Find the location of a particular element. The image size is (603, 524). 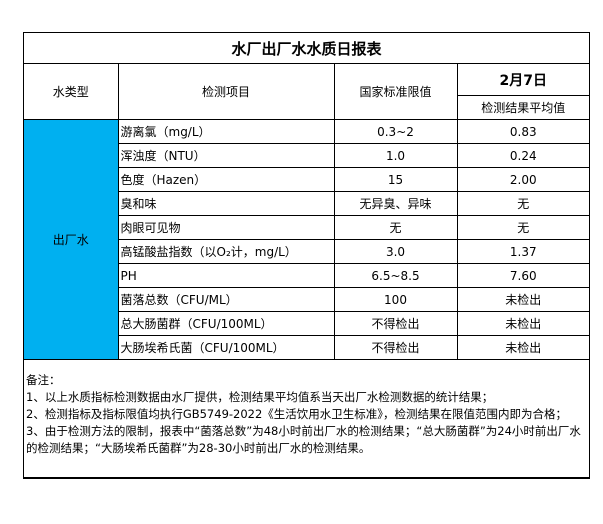

water-type-cell: 出厂水 is located at coordinates (71, 239).